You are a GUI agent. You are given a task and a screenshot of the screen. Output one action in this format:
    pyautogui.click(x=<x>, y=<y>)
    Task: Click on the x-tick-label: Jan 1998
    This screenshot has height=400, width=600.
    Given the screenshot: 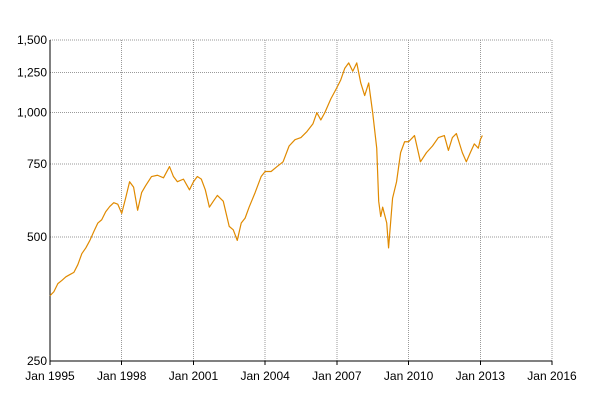 What is the action you would take?
    pyautogui.click(x=122, y=376)
    